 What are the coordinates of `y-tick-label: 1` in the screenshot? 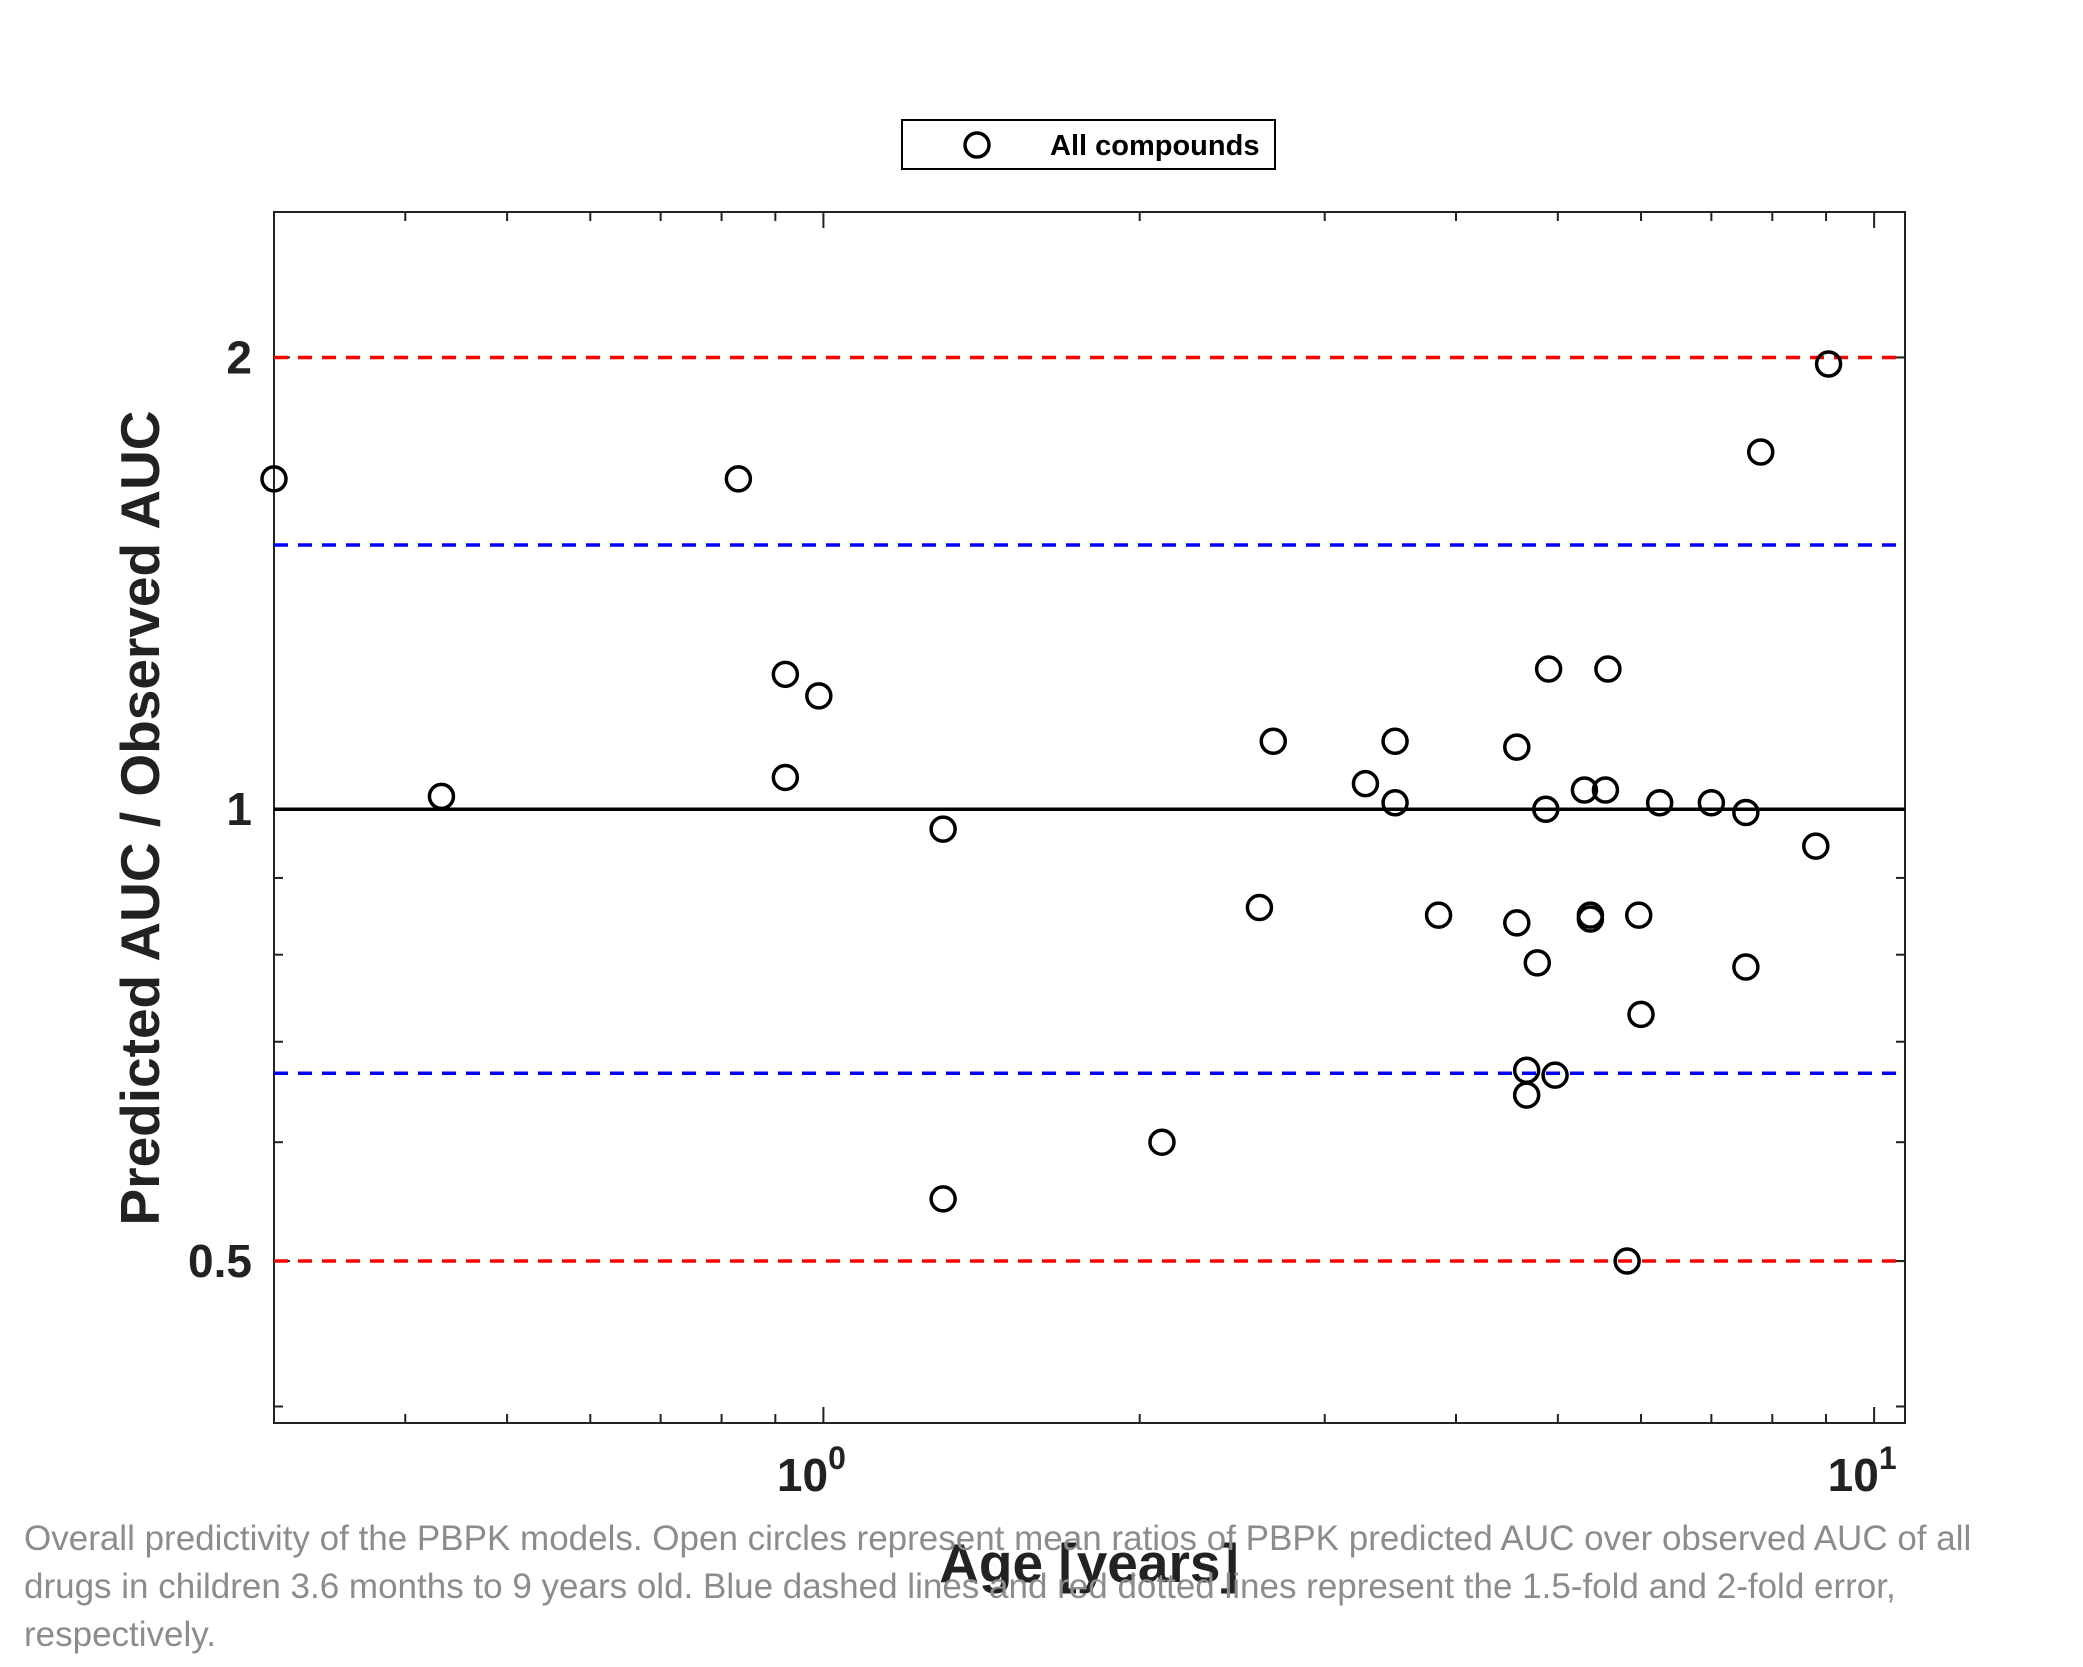 It's located at (239, 809).